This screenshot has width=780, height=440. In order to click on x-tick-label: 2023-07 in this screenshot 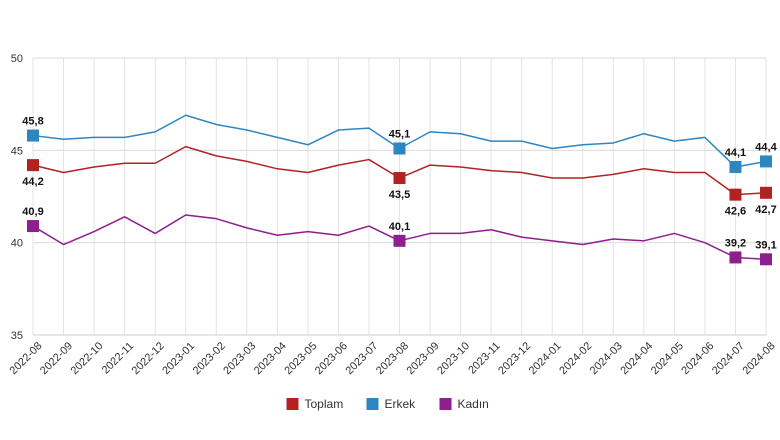, I will do `click(361, 358)`.